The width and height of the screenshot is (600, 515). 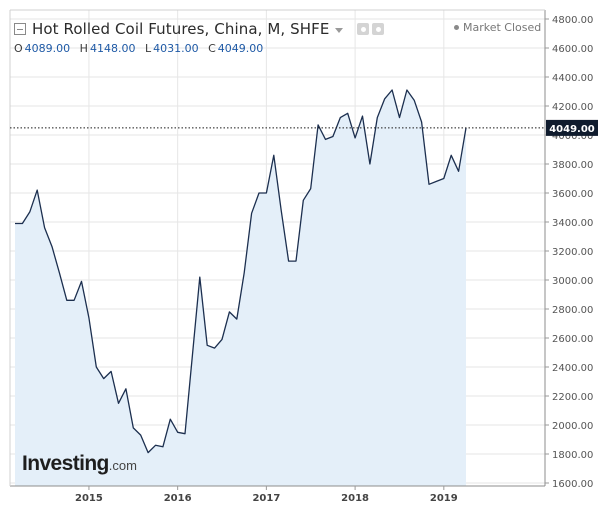 I want to click on y-tick-label: 4200.00, so click(x=572, y=107).